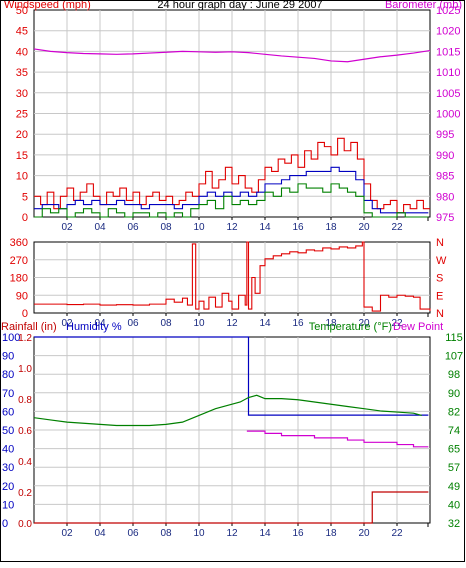 This screenshot has height=568, width=466. Describe the element at coordinates (29, 327) in the screenshot. I see `rainfall-axis-title: Rainfall (in)` at that location.